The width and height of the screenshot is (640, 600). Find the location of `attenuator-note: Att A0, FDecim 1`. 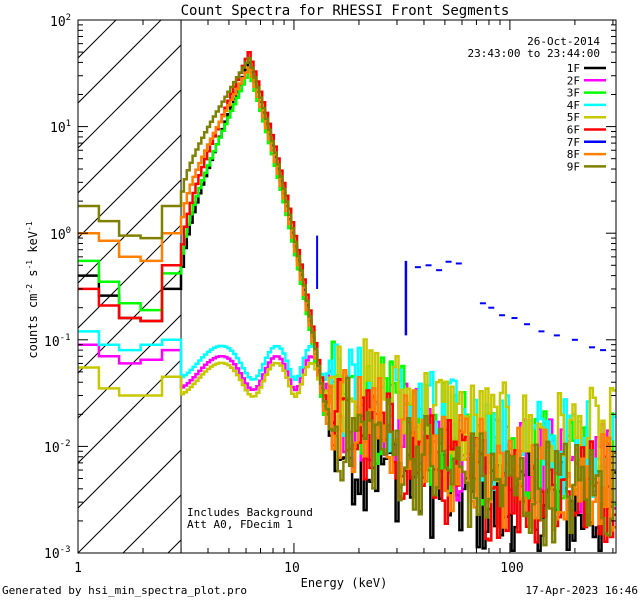

attenuator-note: Att A0, FDecim 1 is located at coordinates (240, 524).